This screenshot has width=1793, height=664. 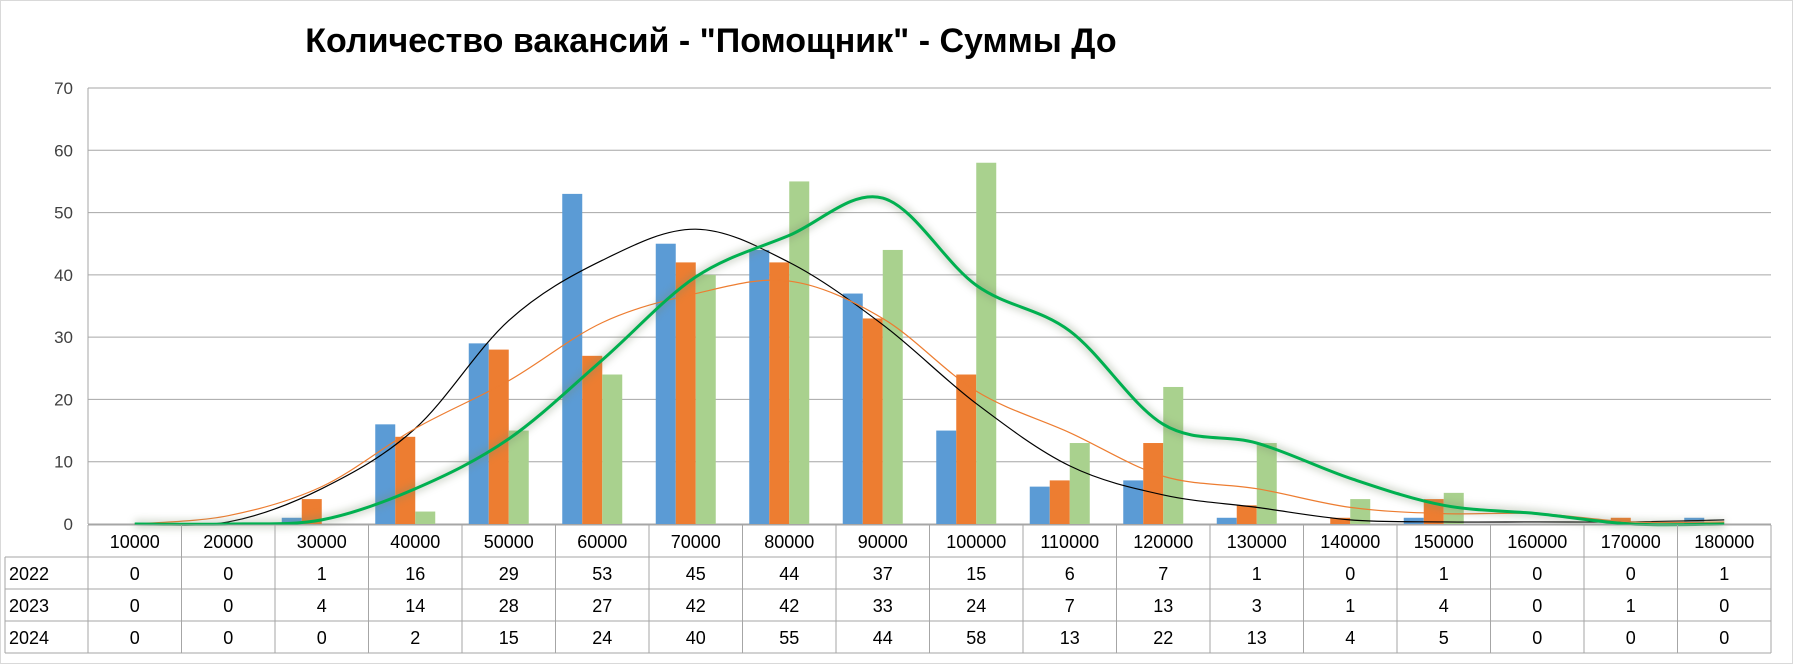 I want to click on x-tick-label-130000: 130000, so click(x=1257, y=542).